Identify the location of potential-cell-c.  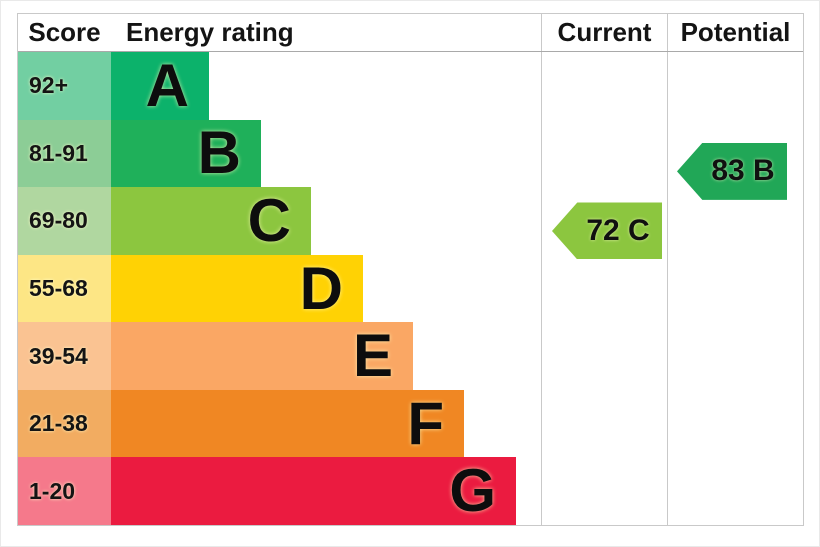
(735, 221).